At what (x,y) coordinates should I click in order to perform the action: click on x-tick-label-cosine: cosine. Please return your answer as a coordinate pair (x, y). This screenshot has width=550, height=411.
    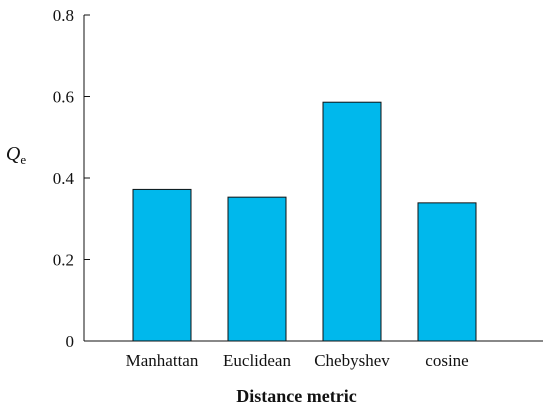
    Looking at the image, I should click on (446, 360).